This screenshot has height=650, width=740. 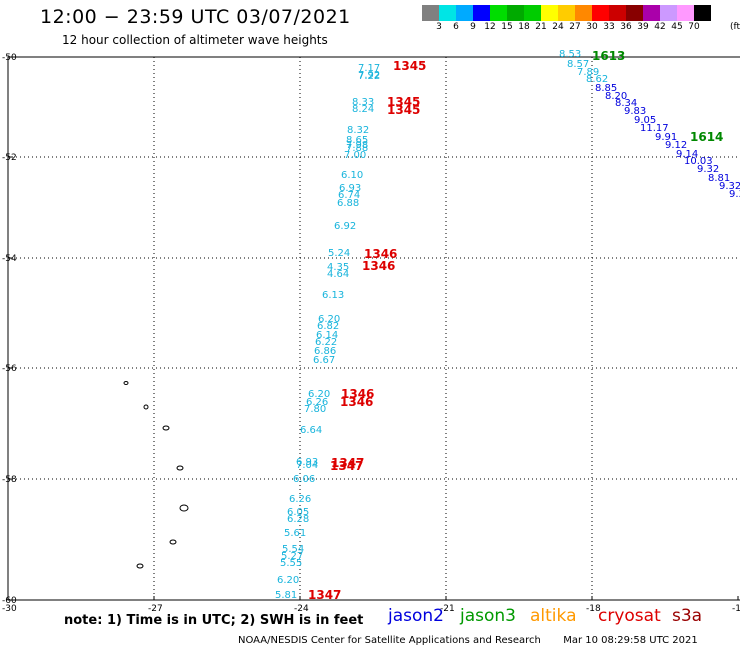 I want to click on color-scale-label: 18, so click(x=524, y=27).